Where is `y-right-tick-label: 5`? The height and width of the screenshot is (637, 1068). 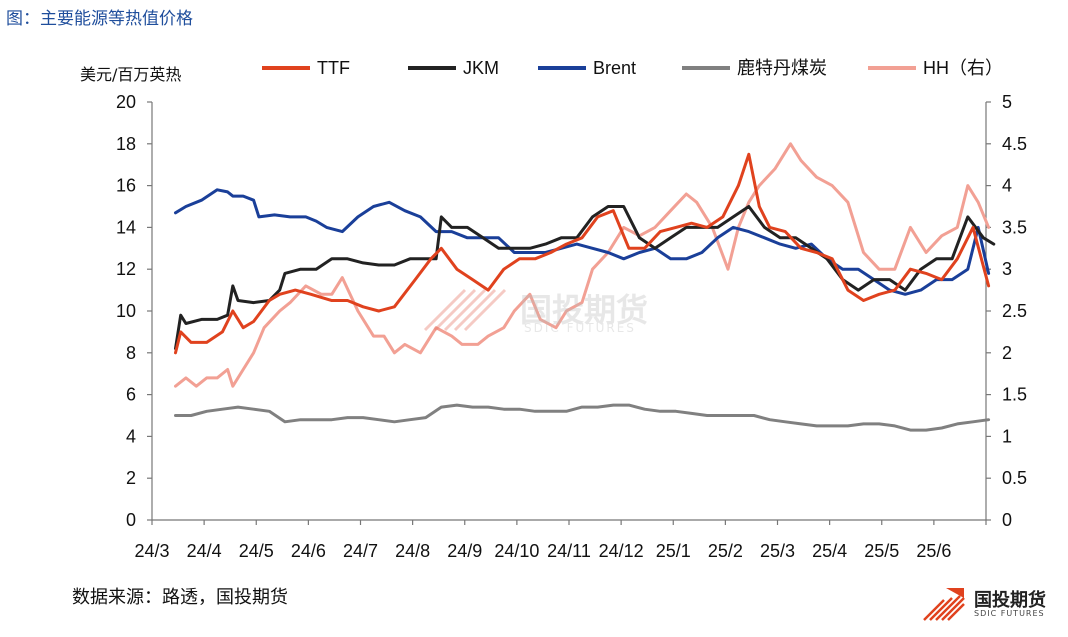 y-right-tick-label: 5 is located at coordinates (1007, 102).